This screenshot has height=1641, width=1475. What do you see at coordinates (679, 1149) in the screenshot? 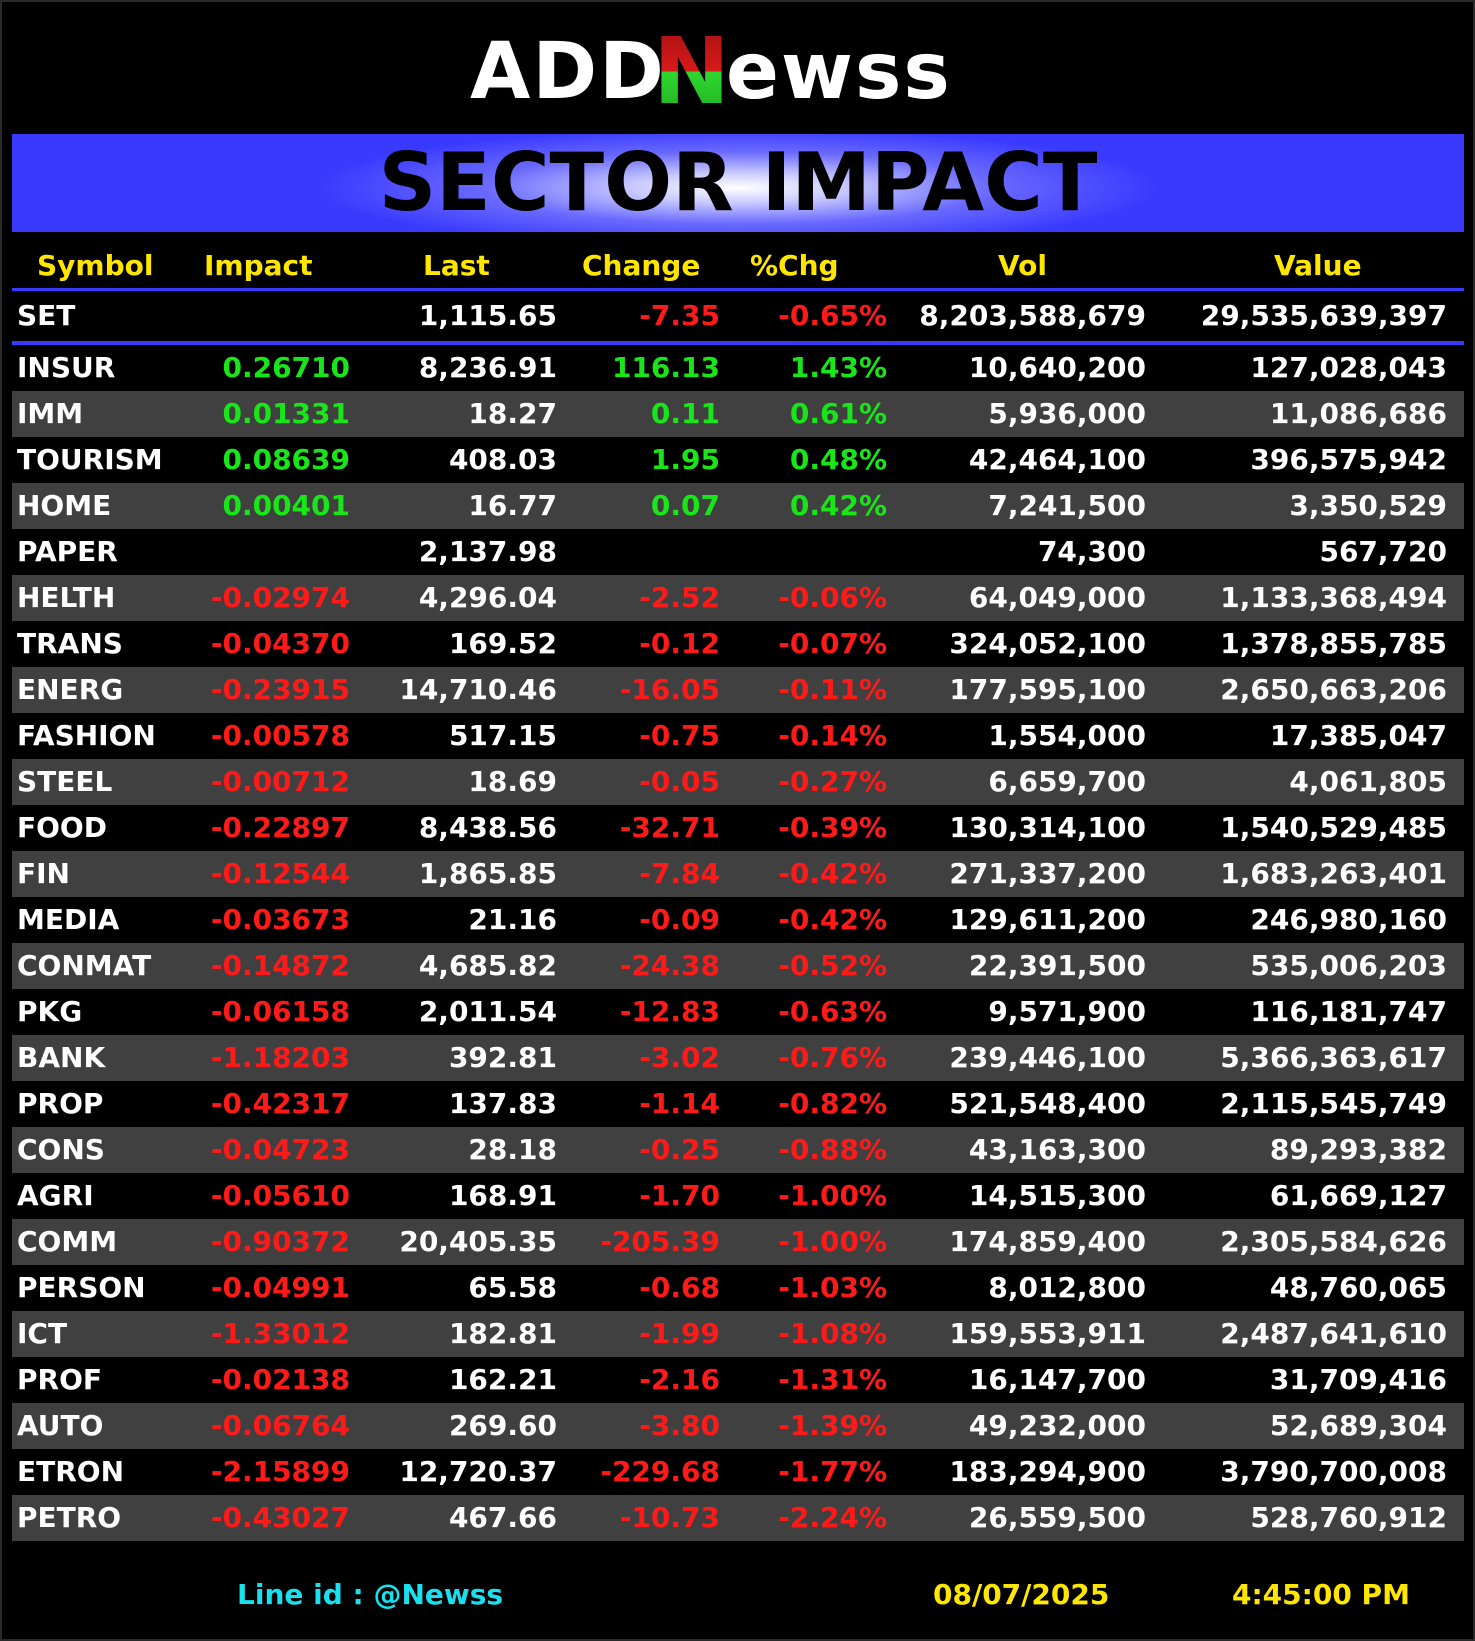
I see `sector-change: -0.25` at bounding box center [679, 1149].